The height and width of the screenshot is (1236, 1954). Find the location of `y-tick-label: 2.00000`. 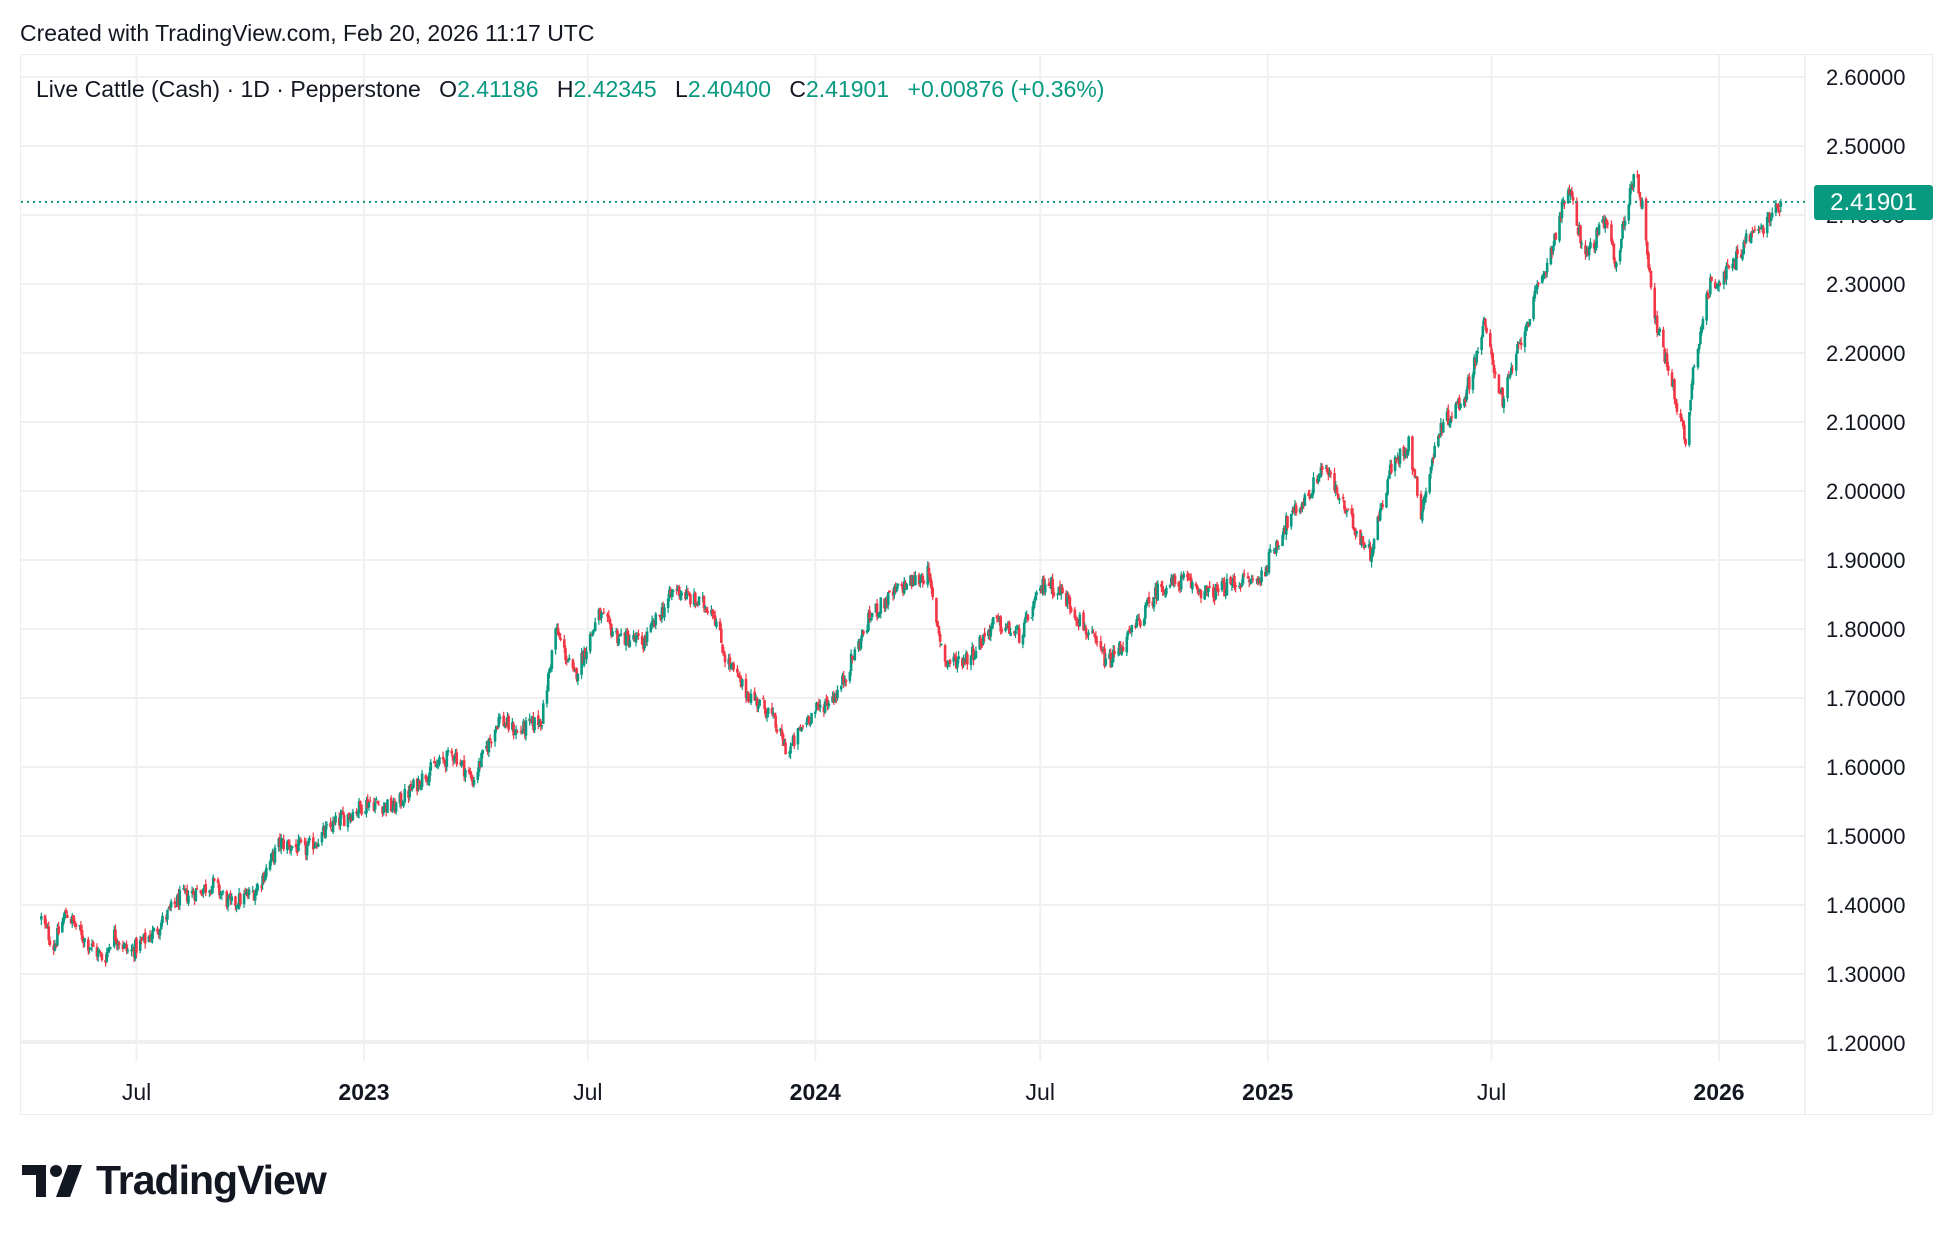

y-tick-label: 2.00000 is located at coordinates (1866, 491).